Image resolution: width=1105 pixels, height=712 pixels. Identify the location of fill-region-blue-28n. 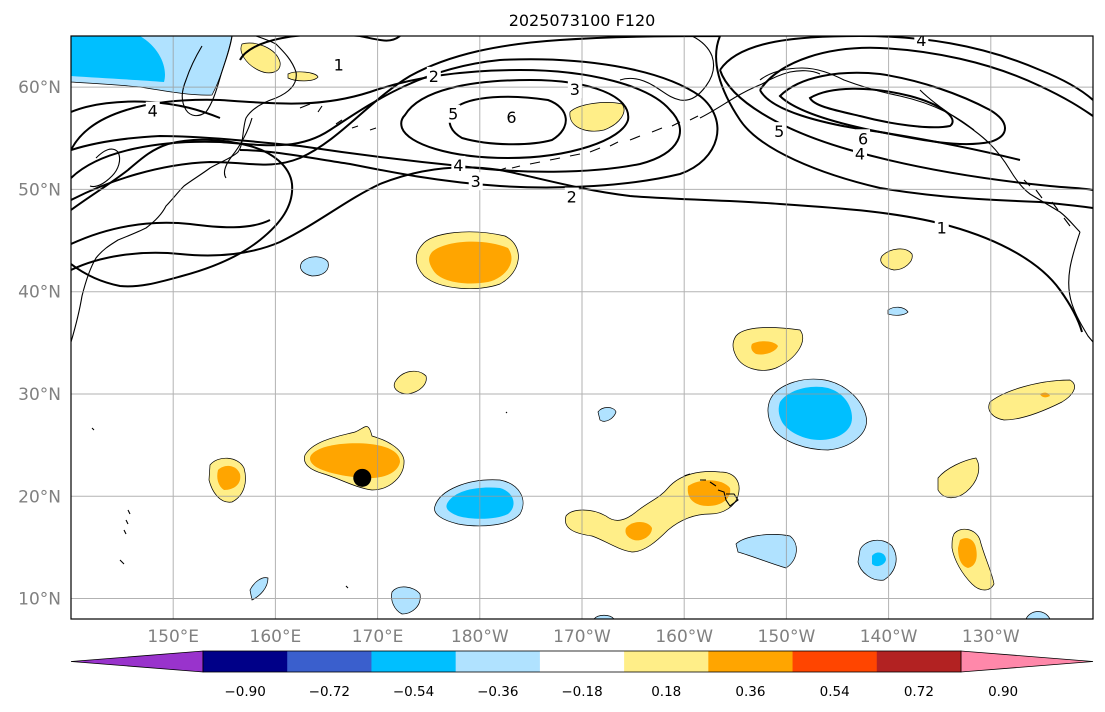
(817, 414).